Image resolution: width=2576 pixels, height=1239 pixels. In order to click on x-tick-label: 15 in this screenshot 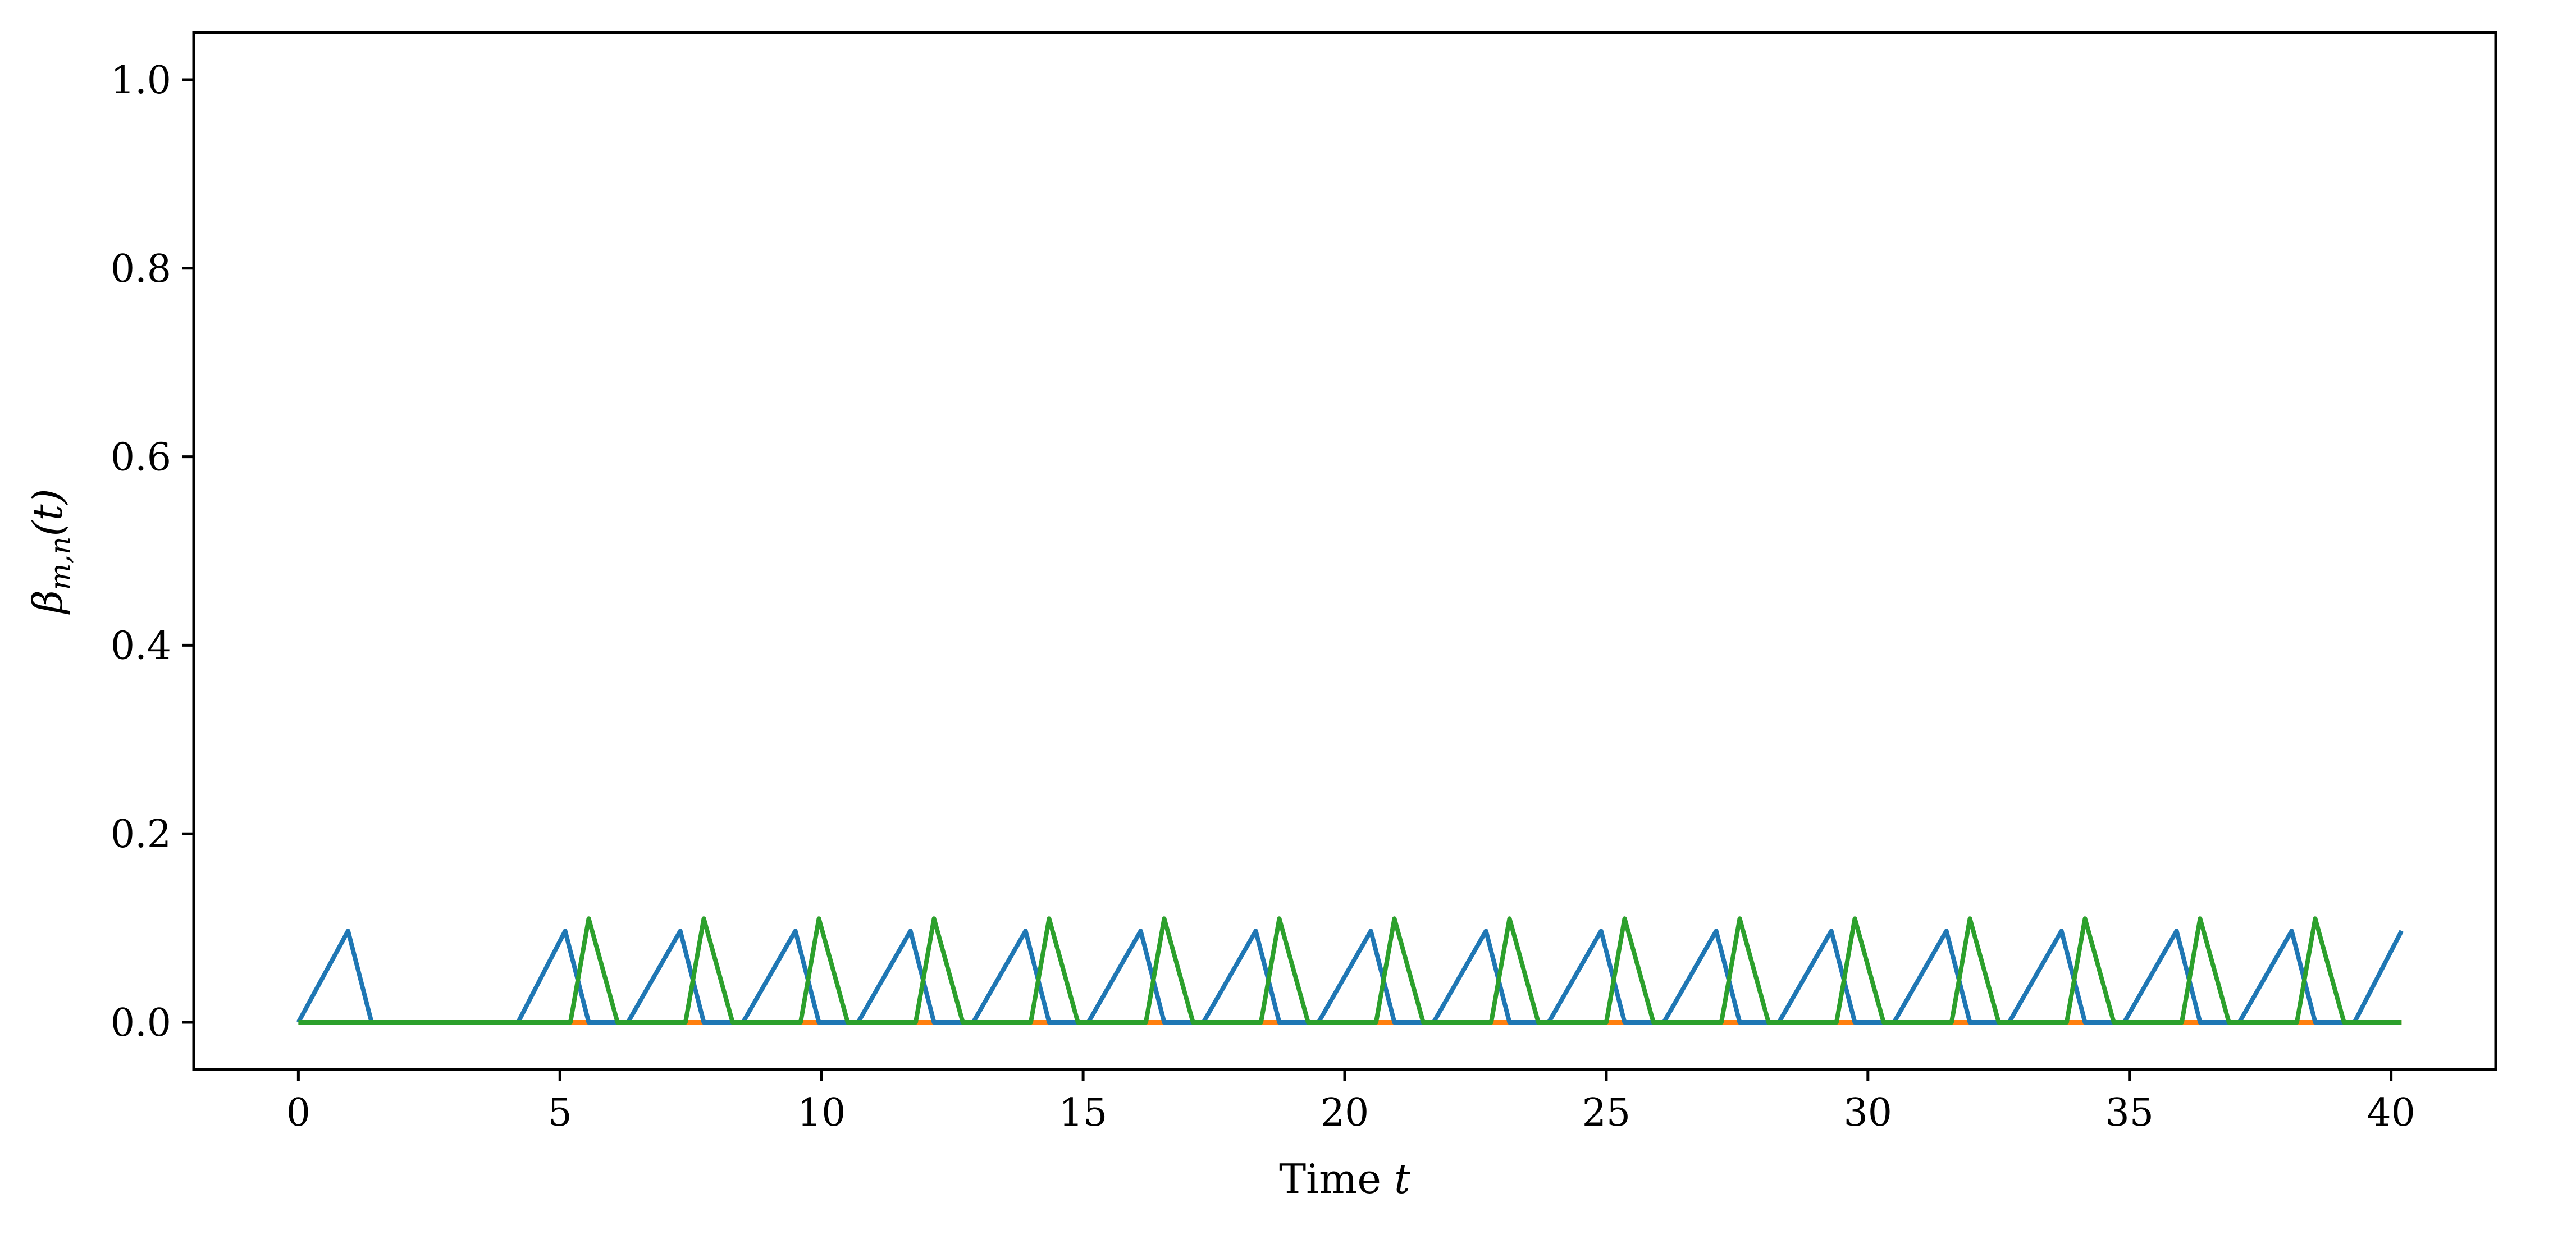, I will do `click(1083, 1113)`.